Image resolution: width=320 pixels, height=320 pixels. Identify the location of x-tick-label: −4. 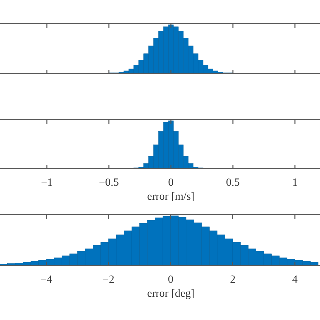
(46, 280).